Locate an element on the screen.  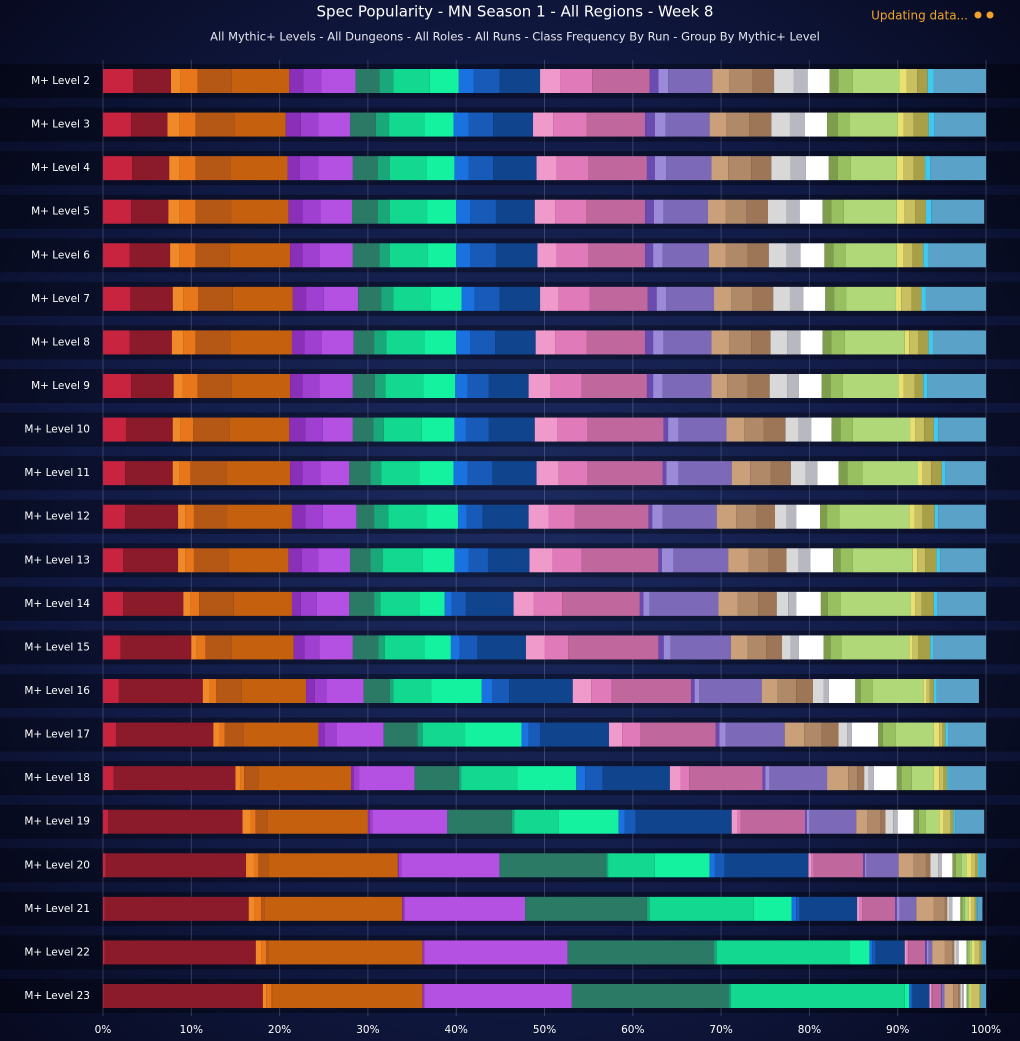
x-tick-label: 50% is located at coordinates (544, 1030).